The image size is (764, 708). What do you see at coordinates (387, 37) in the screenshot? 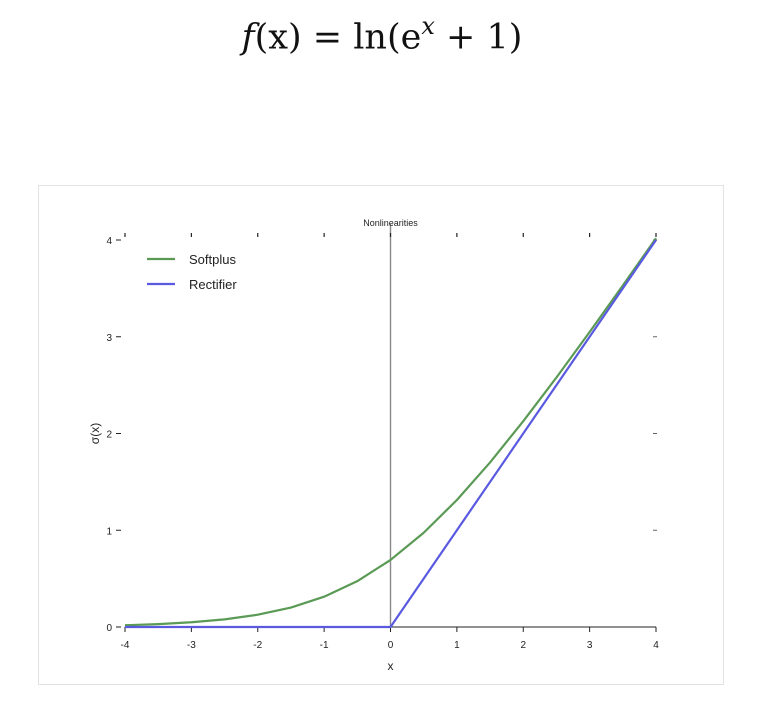
I see `formula-rhs-prefix: ln(e` at bounding box center [387, 37].